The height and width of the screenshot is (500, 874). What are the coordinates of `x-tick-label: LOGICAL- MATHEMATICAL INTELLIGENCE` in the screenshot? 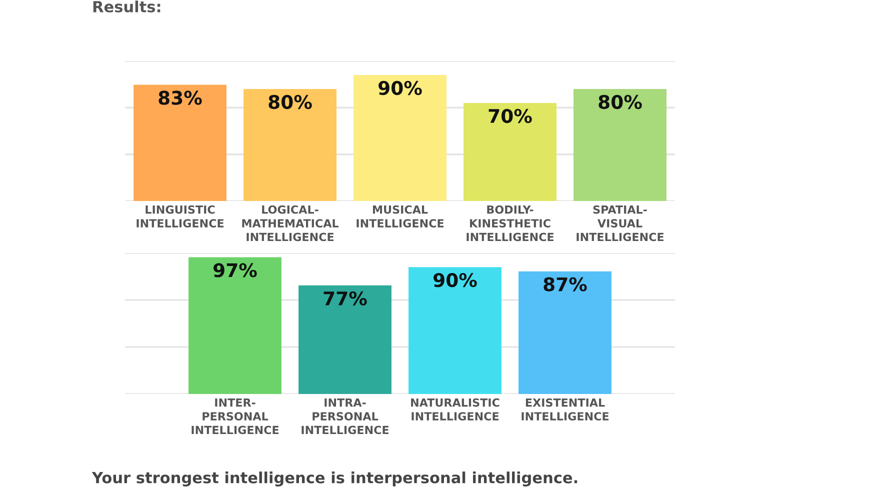 It's located at (290, 223).